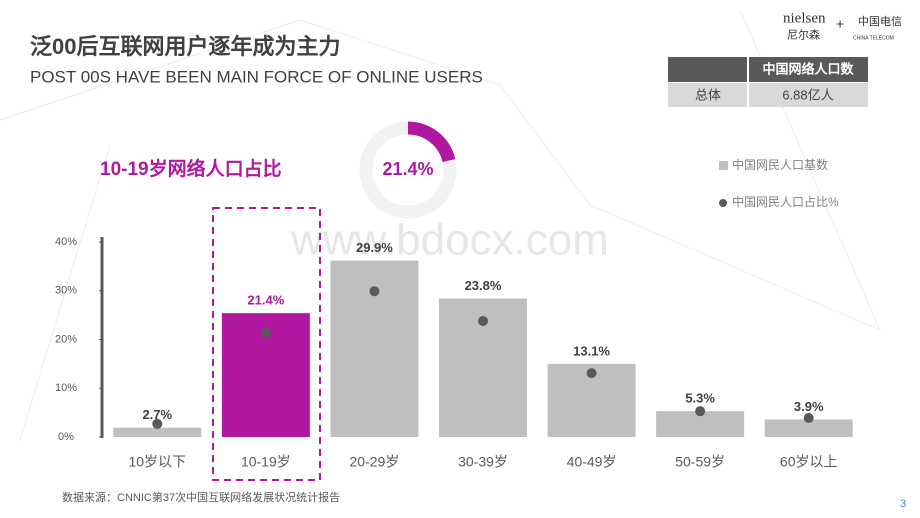  Describe the element at coordinates (809, 462) in the screenshot. I see `x-tick-label: 60岁以上` at that location.